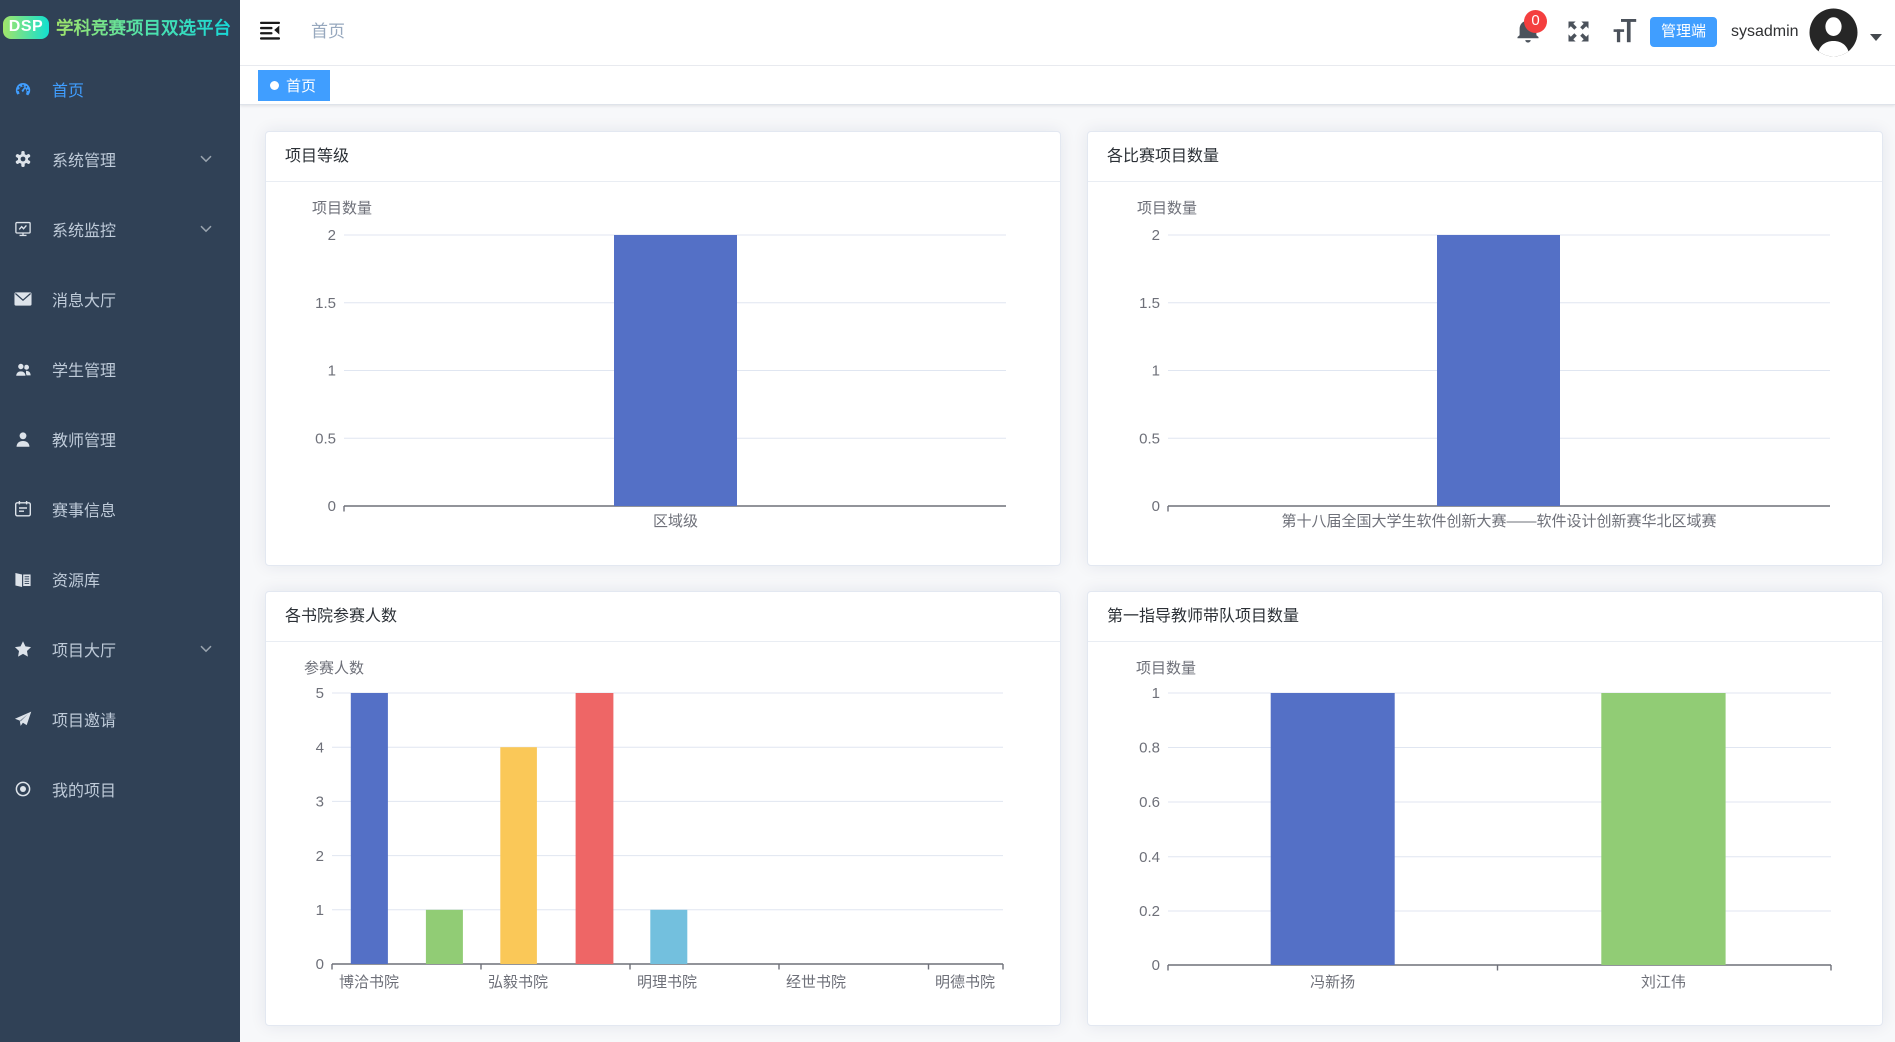 Image resolution: width=1895 pixels, height=1042 pixels. Describe the element at coordinates (320, 747) in the screenshot. I see `svg-text: 4` at that location.